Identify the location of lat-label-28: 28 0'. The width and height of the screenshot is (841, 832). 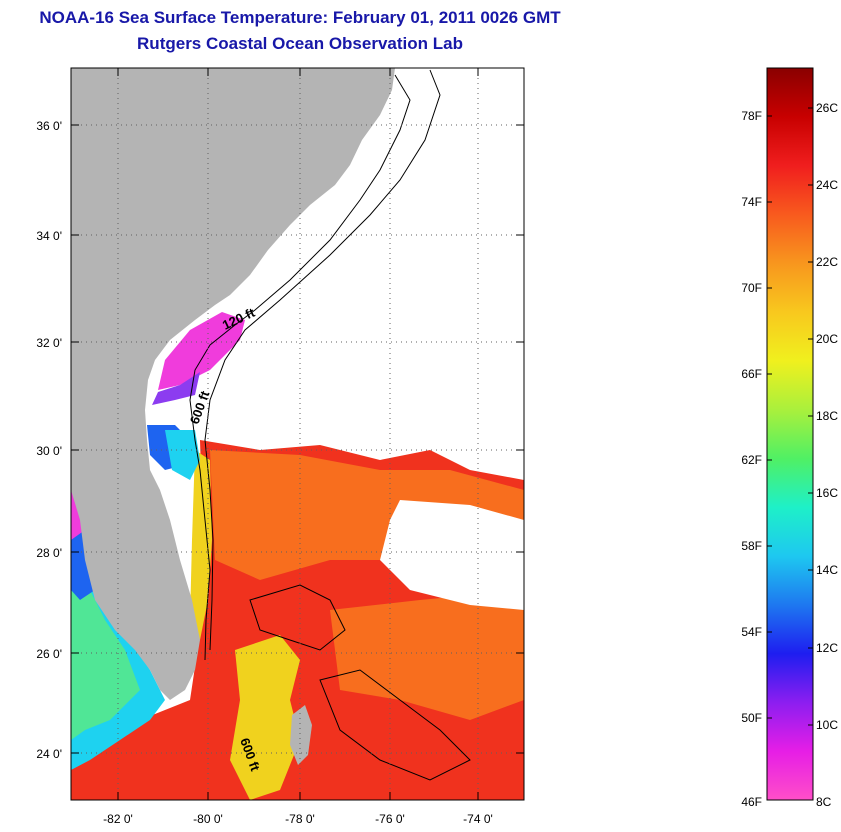
(49, 553).